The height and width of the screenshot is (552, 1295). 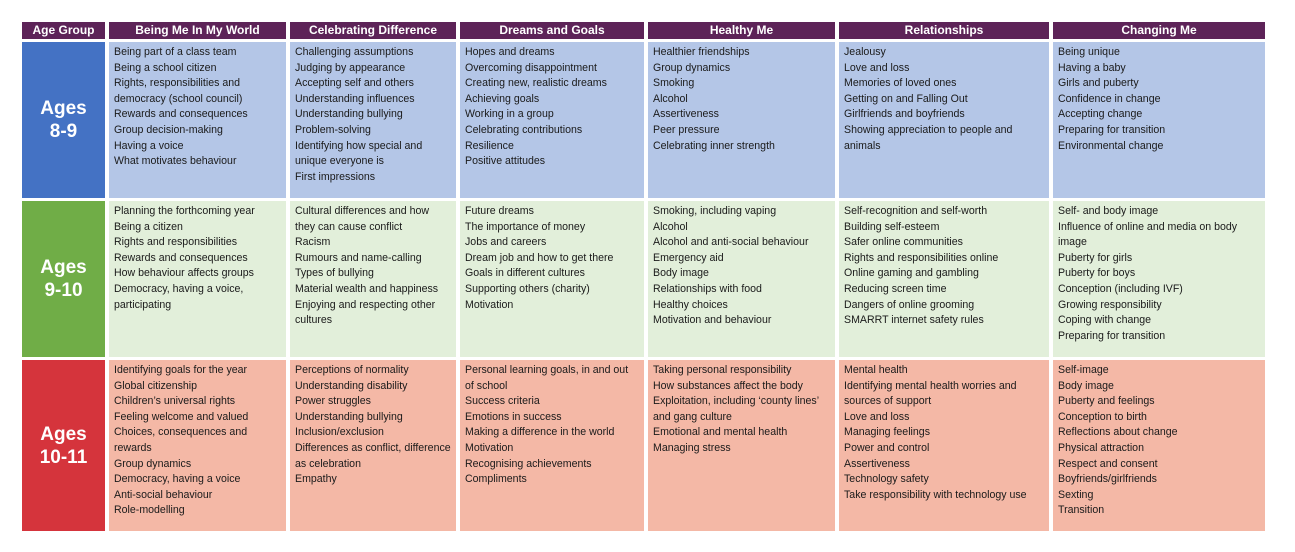 I want to click on topic-item: Safer online communities, so click(x=903, y=242).